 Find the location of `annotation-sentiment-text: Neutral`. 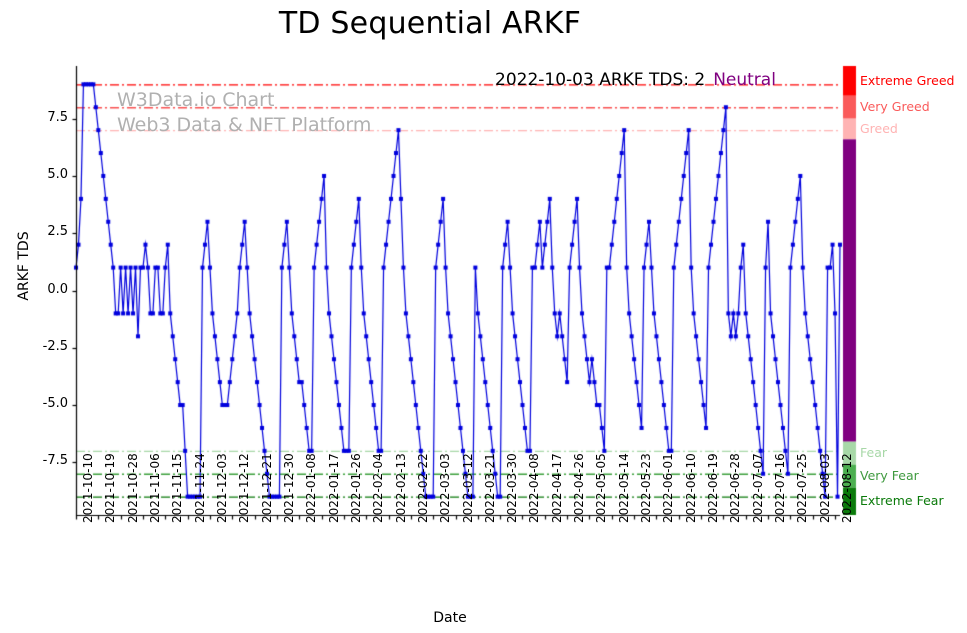

annotation-sentiment-text: Neutral is located at coordinates (744, 80).